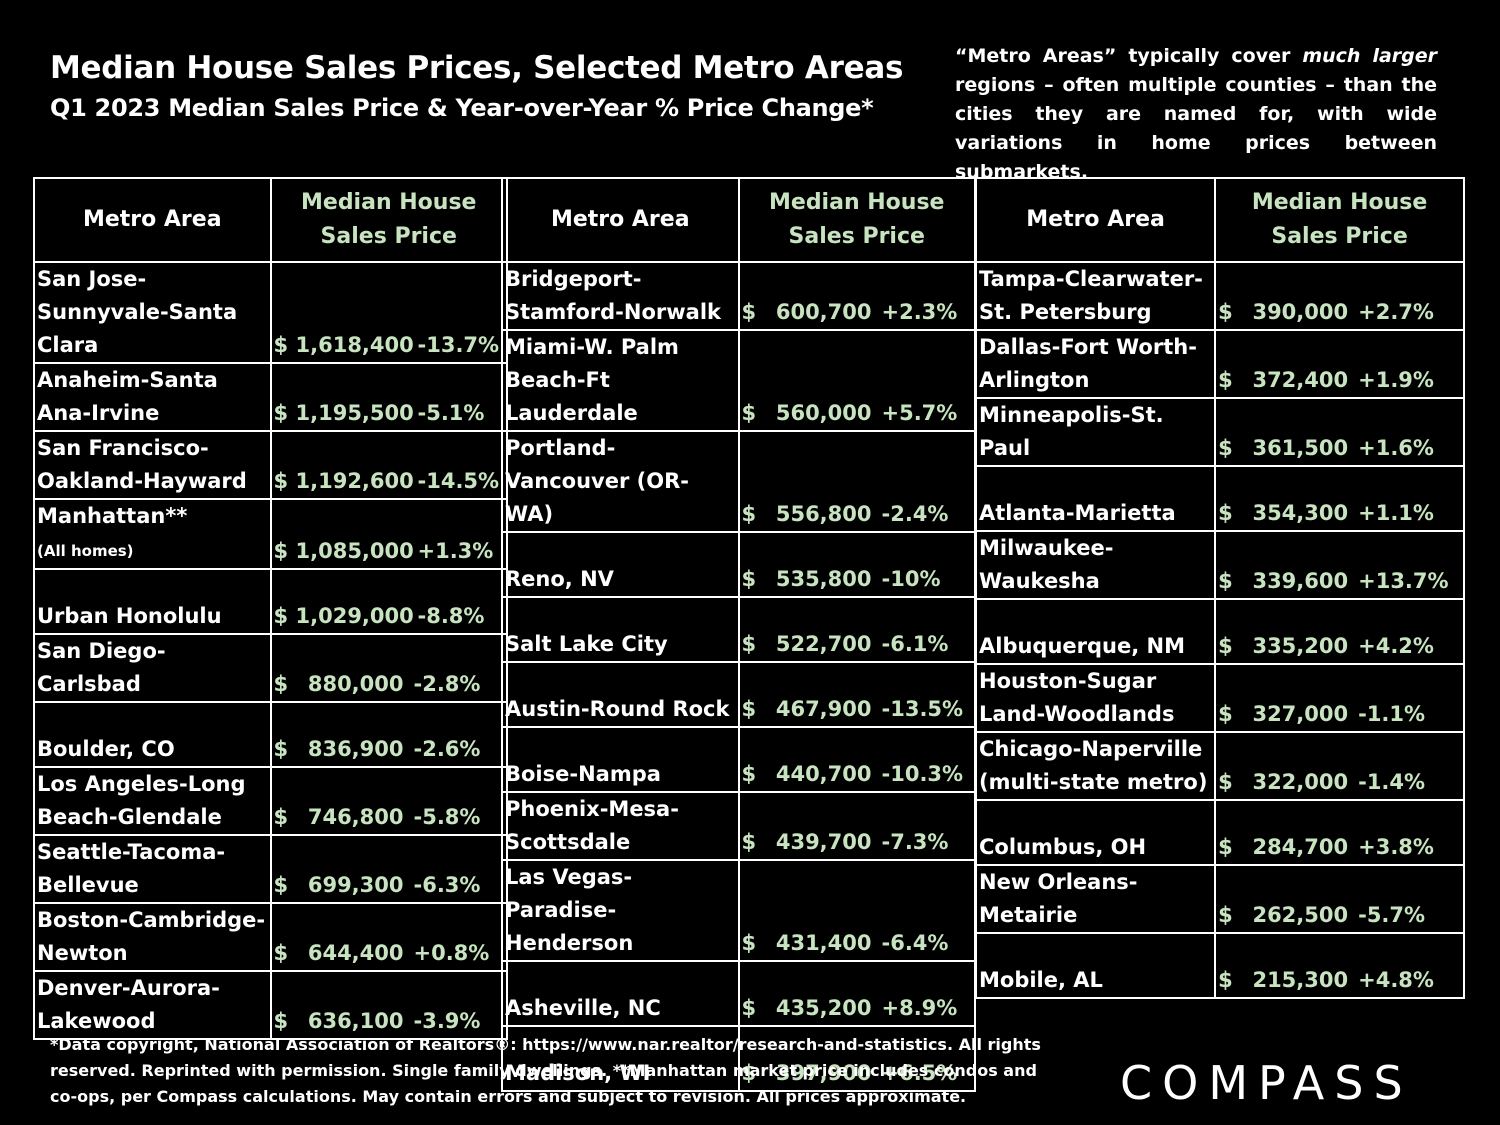  What do you see at coordinates (128, 1004) in the screenshot?
I see `metro-area-name: Denver-Aurora-Lakewood` at bounding box center [128, 1004].